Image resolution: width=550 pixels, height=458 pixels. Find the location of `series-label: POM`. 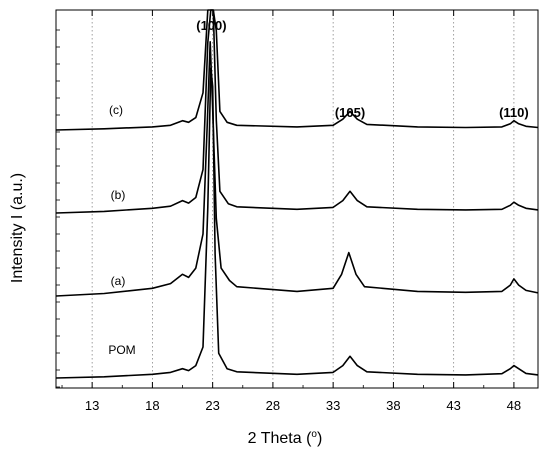

series-label: POM is located at coordinates (121, 350).